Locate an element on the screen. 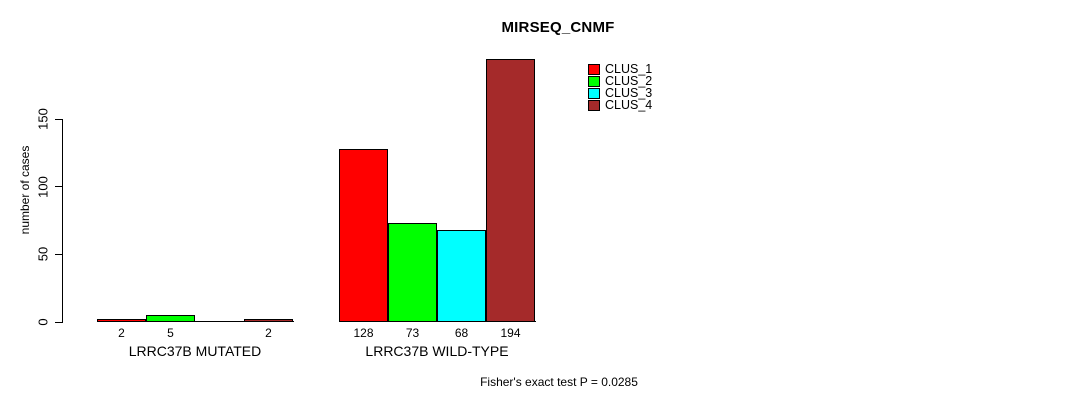 The width and height of the screenshot is (1090, 400). bar-value-label: 128 is located at coordinates (363, 333).